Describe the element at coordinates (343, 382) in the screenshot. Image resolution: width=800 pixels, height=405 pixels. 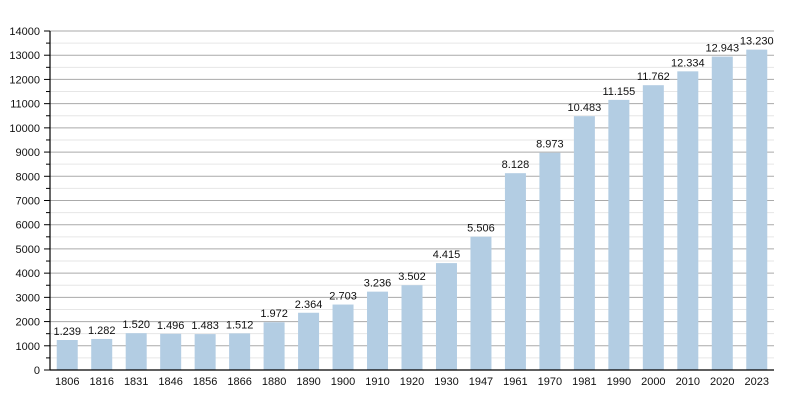
I see `x-tick-label: 1900` at that location.